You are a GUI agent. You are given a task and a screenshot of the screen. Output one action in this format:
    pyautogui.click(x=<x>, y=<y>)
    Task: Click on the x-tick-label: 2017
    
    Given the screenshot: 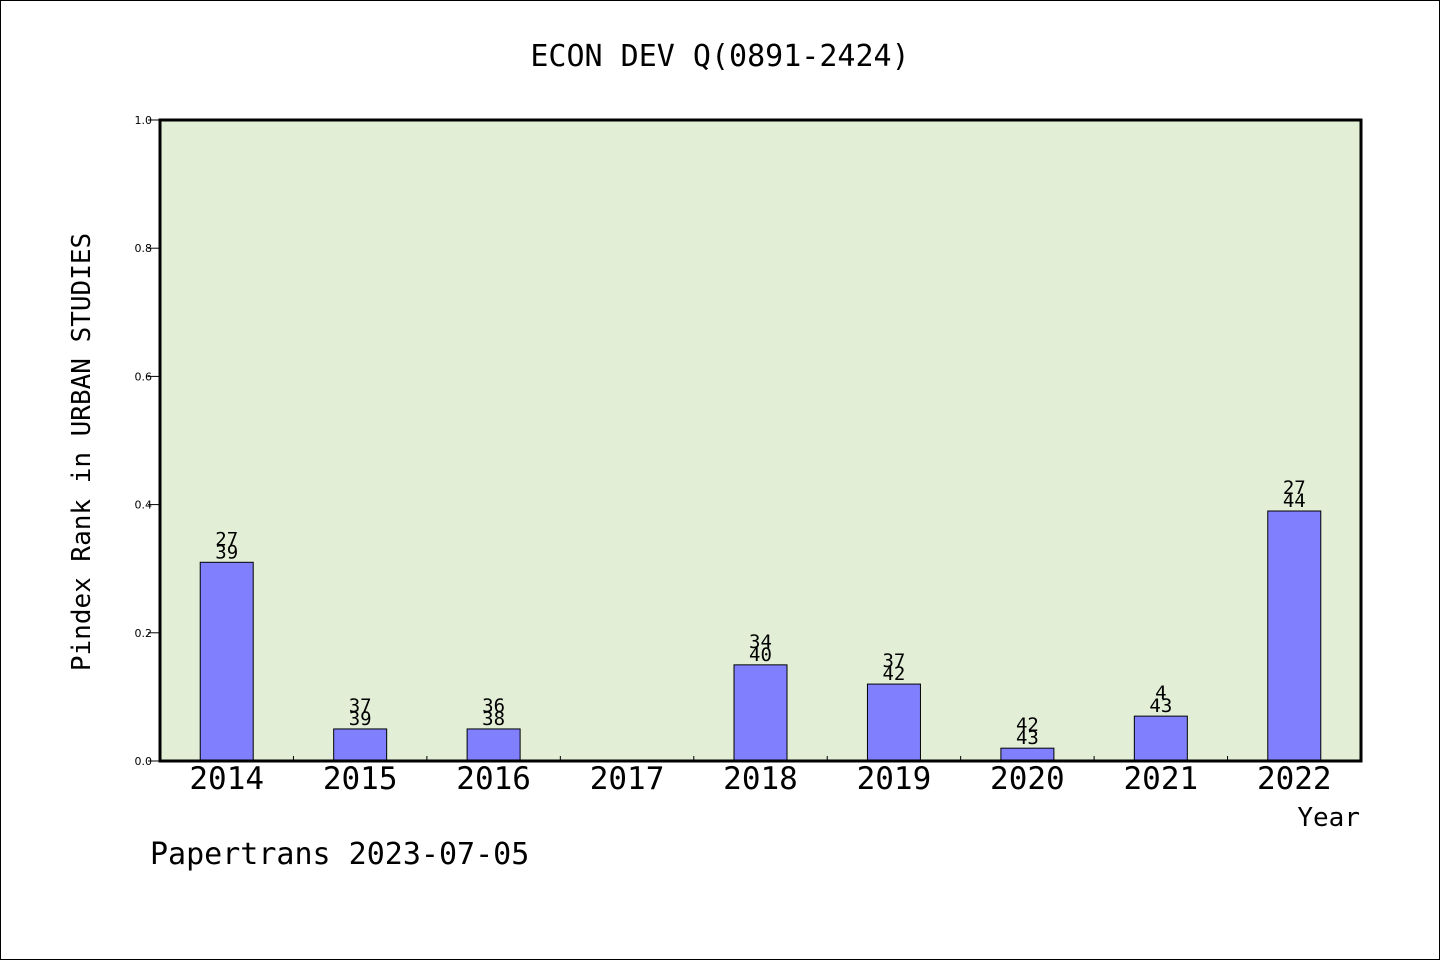 What is the action you would take?
    pyautogui.click(x=627, y=779)
    